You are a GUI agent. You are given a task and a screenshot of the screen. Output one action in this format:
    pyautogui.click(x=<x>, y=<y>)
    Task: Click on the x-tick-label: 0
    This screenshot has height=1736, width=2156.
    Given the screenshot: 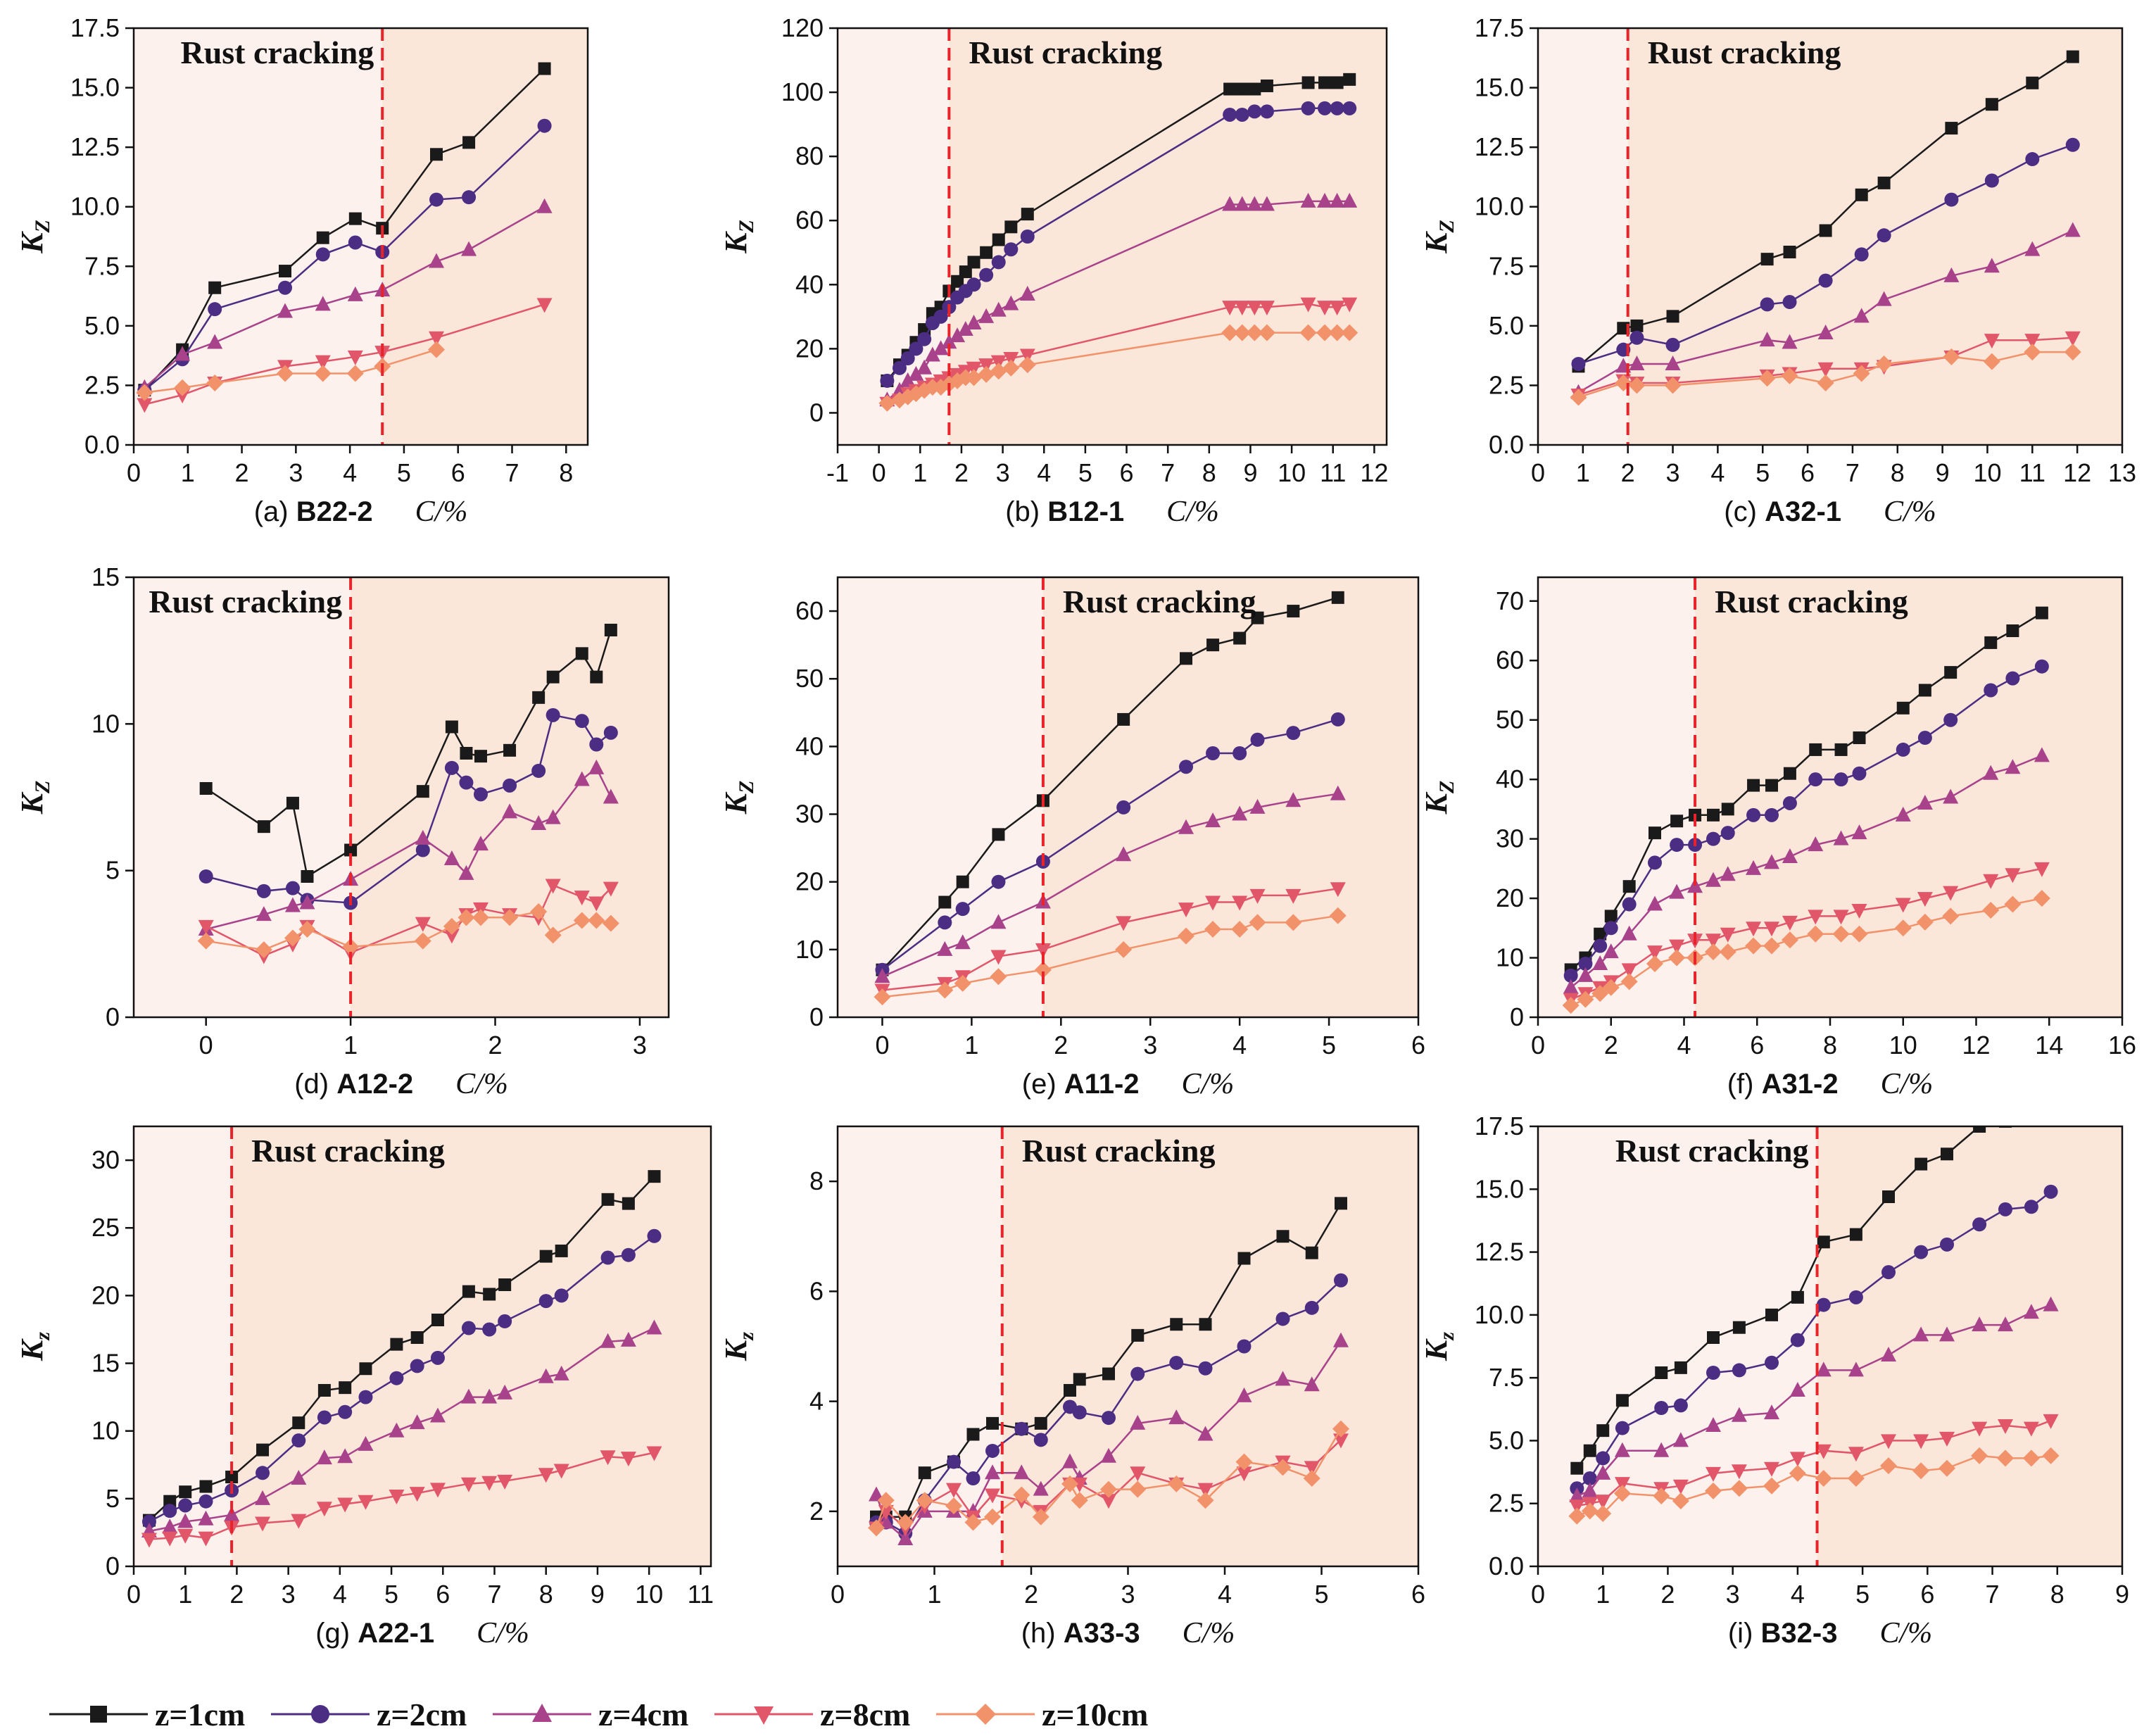 What is the action you would take?
    pyautogui.click(x=1538, y=1045)
    